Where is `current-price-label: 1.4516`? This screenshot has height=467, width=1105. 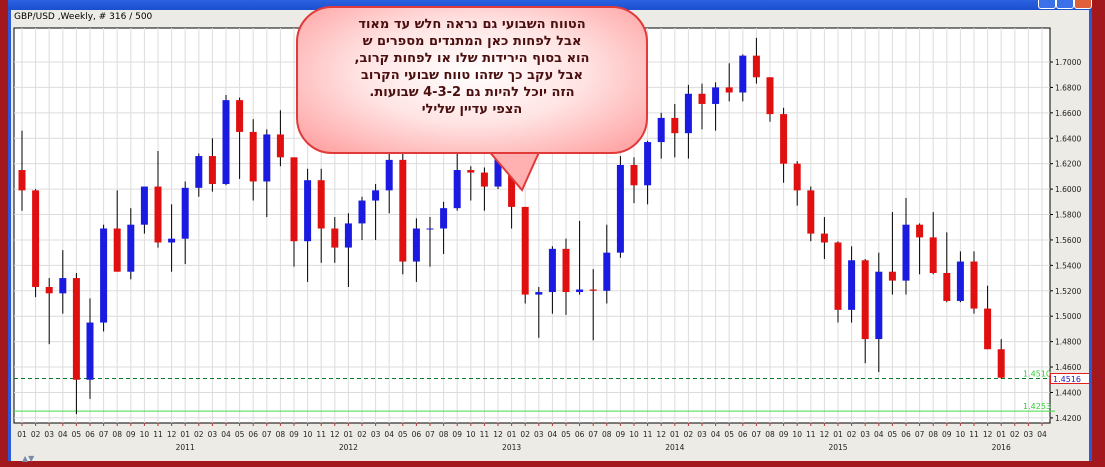
current-price-label: 1.4516 is located at coordinates (1070, 378).